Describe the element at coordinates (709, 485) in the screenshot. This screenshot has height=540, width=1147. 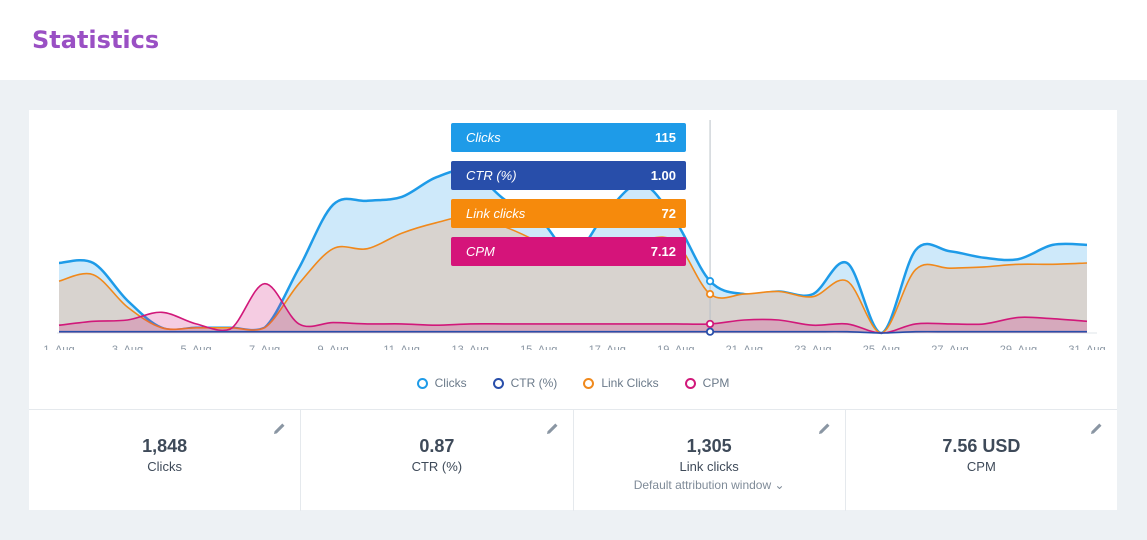
I see `attribution-window-dropdown: Default attribution window ⌄` at that location.